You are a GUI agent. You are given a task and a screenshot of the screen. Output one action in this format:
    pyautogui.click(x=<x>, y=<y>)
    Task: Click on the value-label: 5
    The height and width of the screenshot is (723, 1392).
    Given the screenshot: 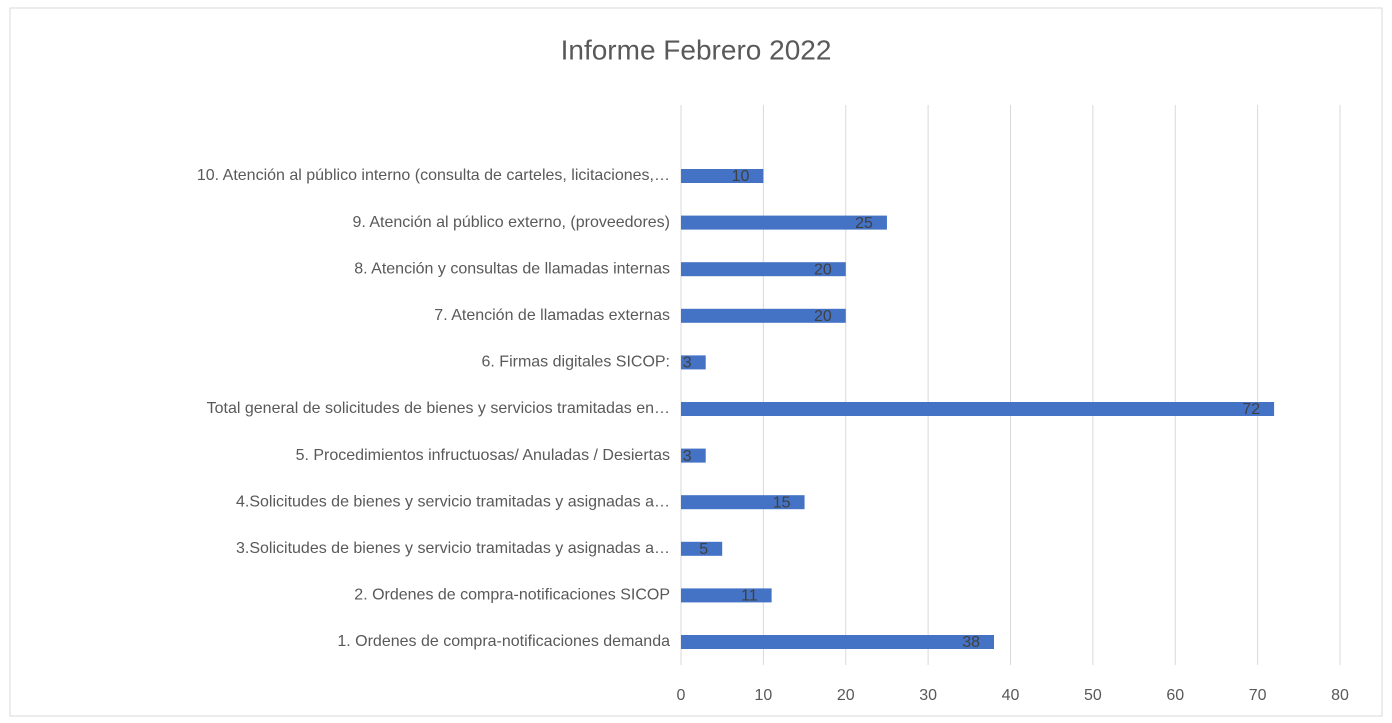 What is the action you would take?
    pyautogui.click(x=703, y=549)
    